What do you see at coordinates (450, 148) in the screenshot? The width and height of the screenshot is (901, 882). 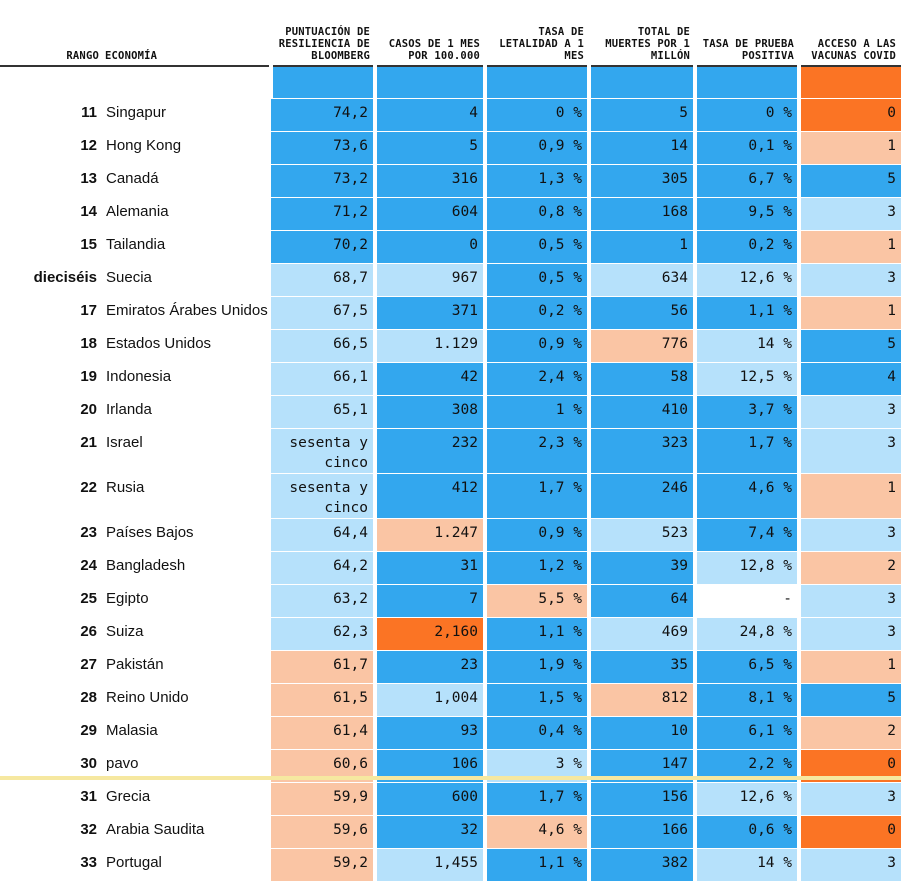 I see `table-row: 12 Hong Kong 73,6 5 0,9 % 14 0,1 % 1` at bounding box center [450, 148].